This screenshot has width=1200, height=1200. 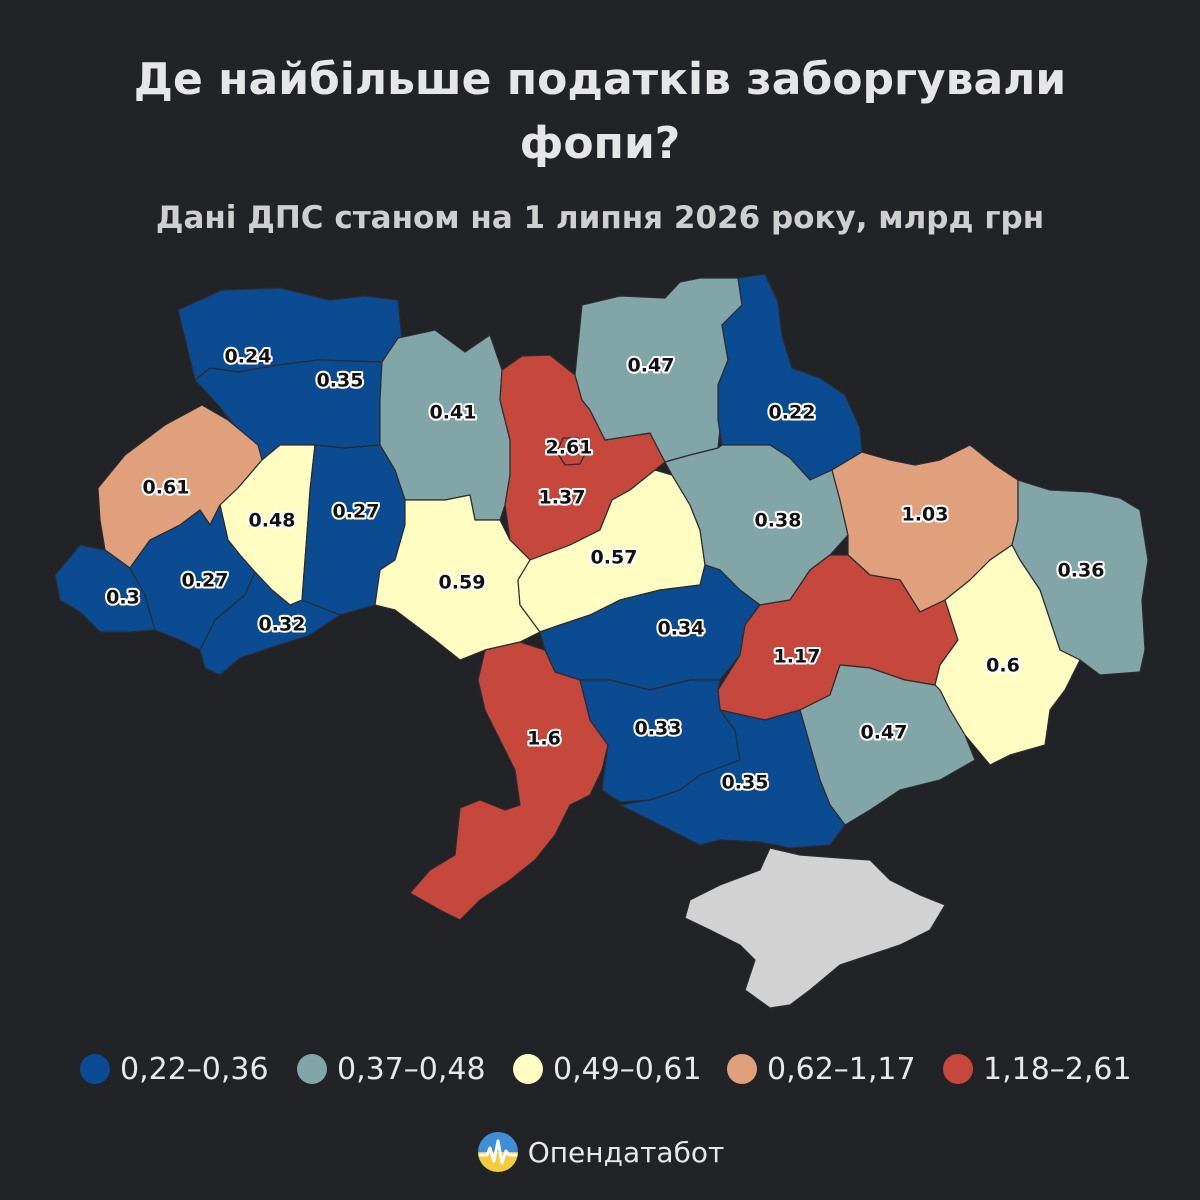 What do you see at coordinates (815, 928) in the screenshot?
I see `region-crimea` at bounding box center [815, 928].